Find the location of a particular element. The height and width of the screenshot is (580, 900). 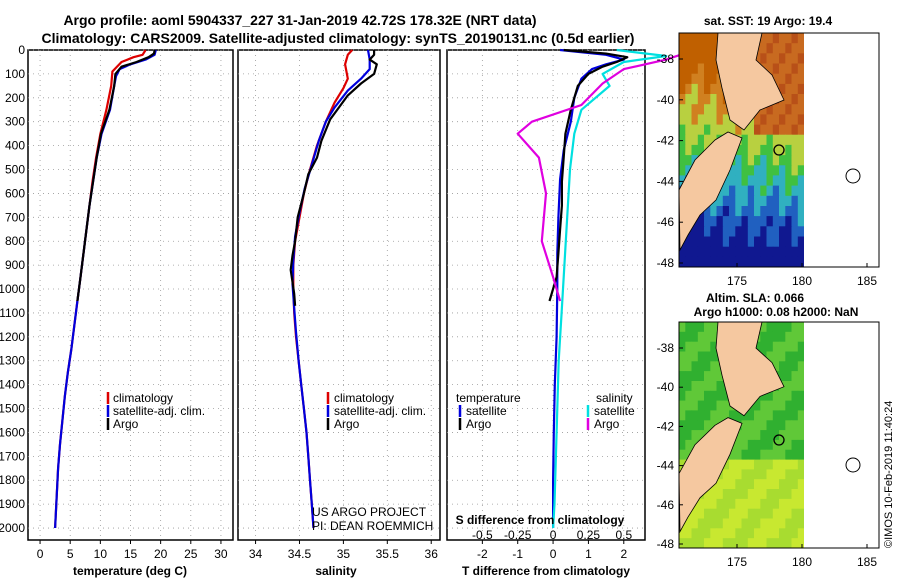

x-tick-label: 1 is located at coordinates (588, 554).